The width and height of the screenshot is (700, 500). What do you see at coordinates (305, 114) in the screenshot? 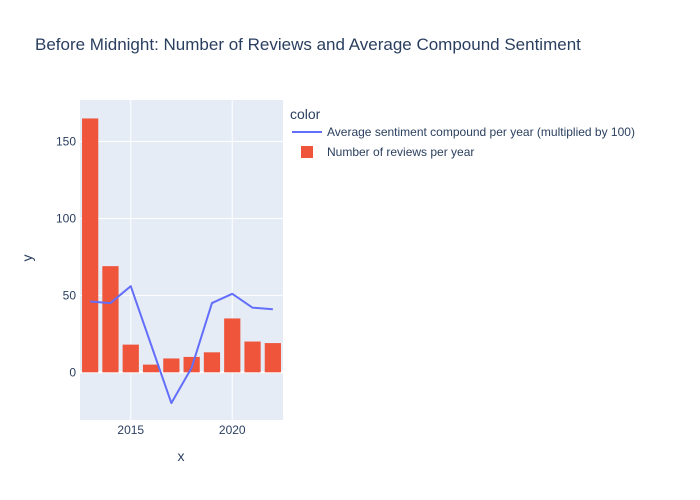
I see `legend-title: color` at bounding box center [305, 114].